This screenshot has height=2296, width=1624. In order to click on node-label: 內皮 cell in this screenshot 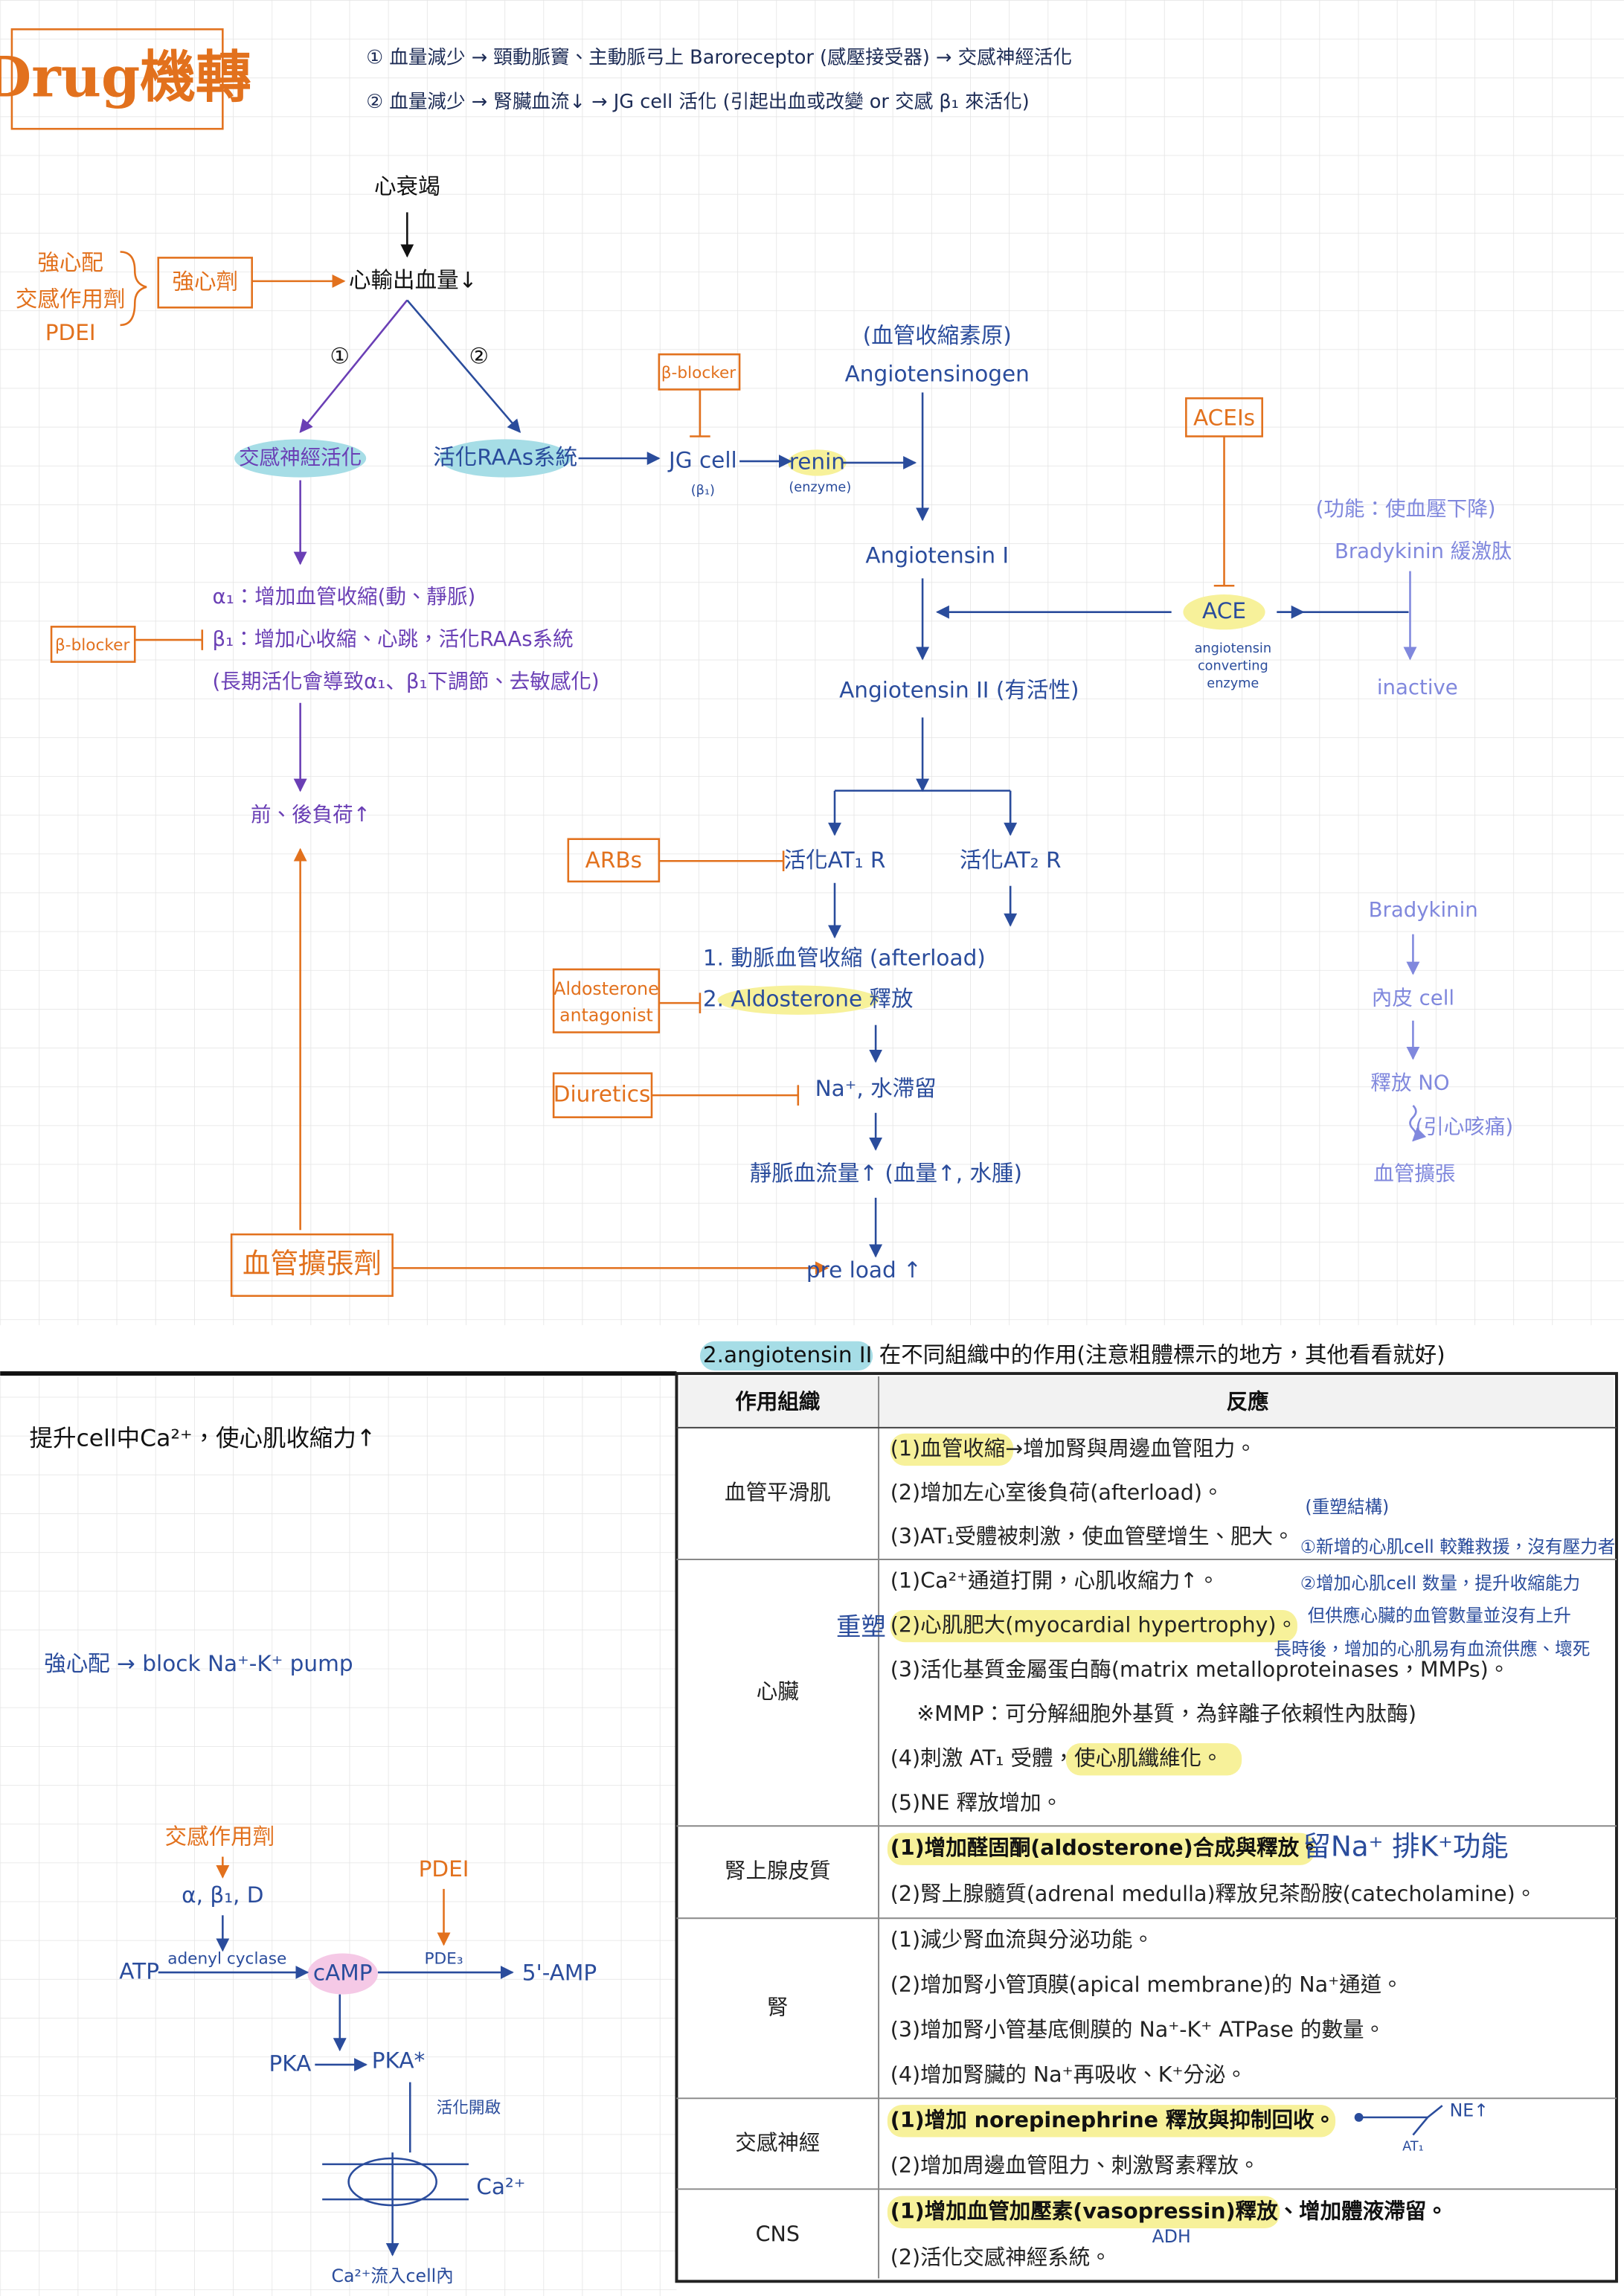, I will do `click(1413, 998)`.